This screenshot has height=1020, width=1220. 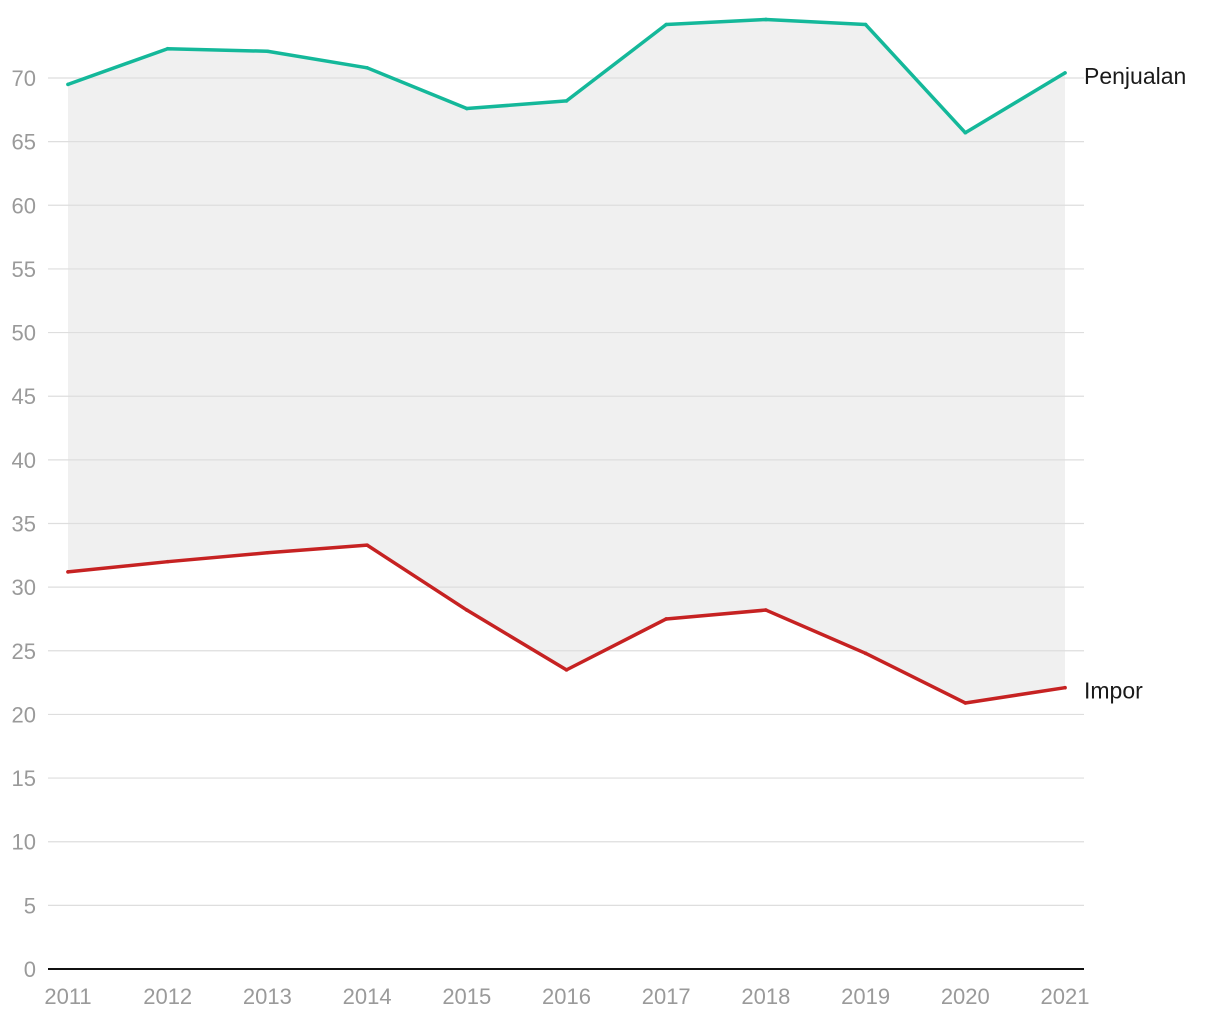 What do you see at coordinates (865, 653) in the screenshot?
I see `data-point-impor-2019` at bounding box center [865, 653].